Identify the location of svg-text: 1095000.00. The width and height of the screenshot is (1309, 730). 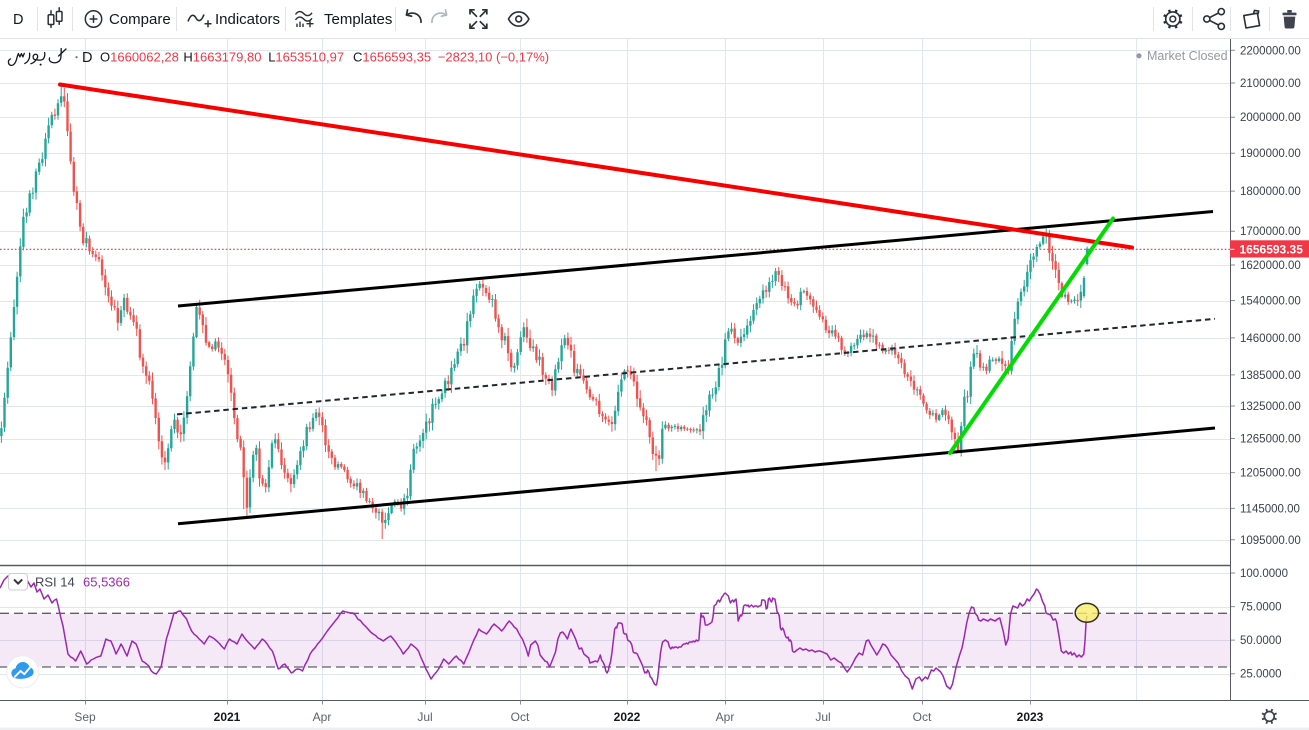
(1270, 541).